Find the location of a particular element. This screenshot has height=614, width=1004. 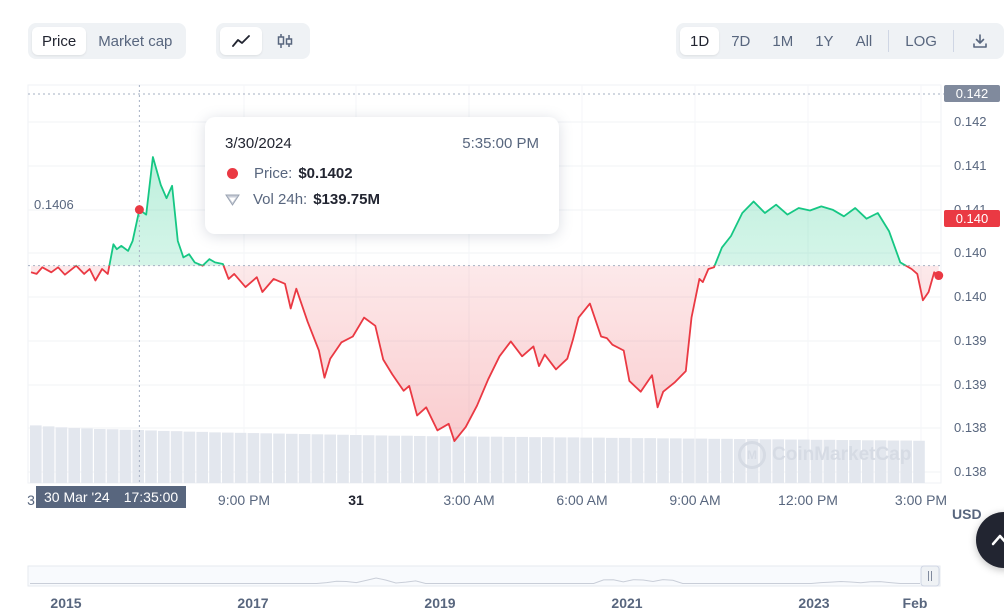

hover-y-label: 0.1406 is located at coordinates (54, 204).